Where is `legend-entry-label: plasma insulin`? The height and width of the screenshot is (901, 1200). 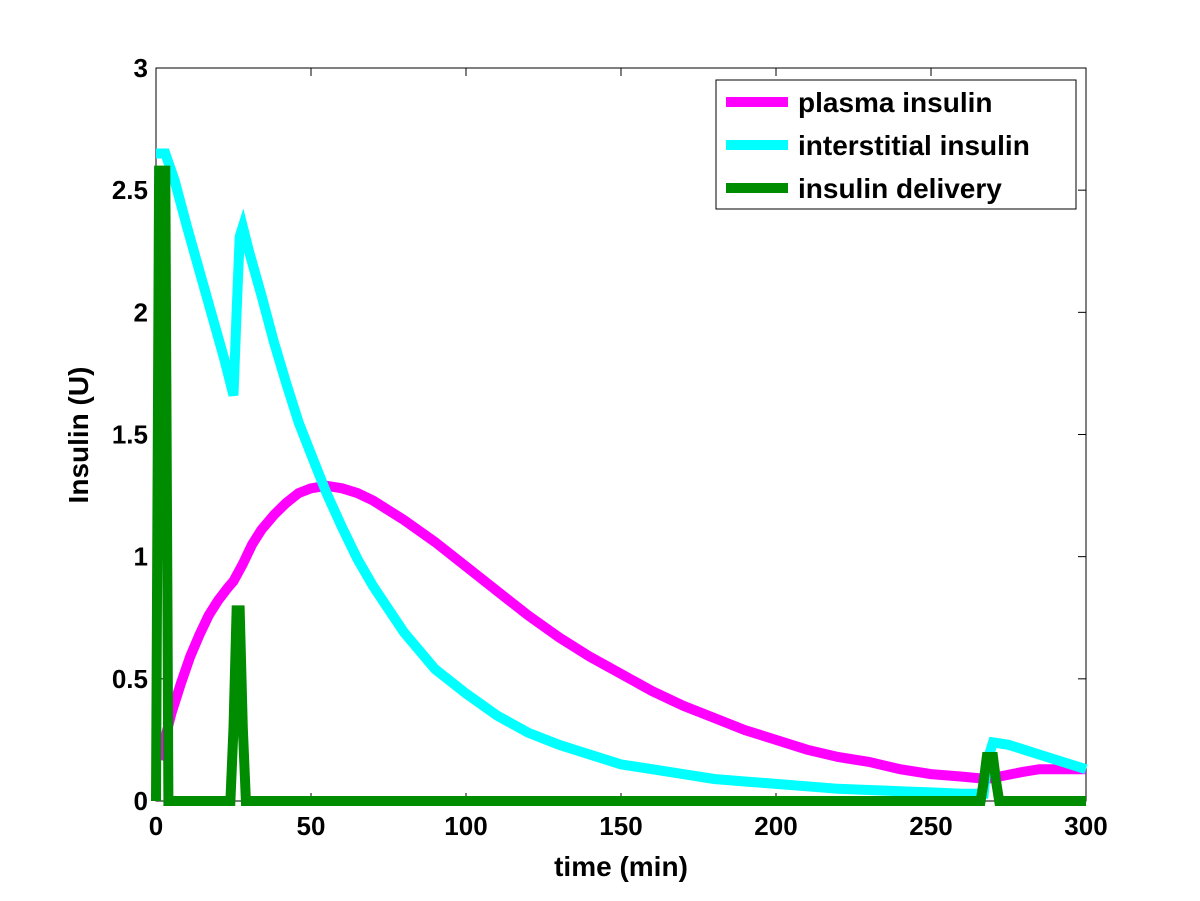
legend-entry-label: plasma insulin is located at coordinates (895, 102).